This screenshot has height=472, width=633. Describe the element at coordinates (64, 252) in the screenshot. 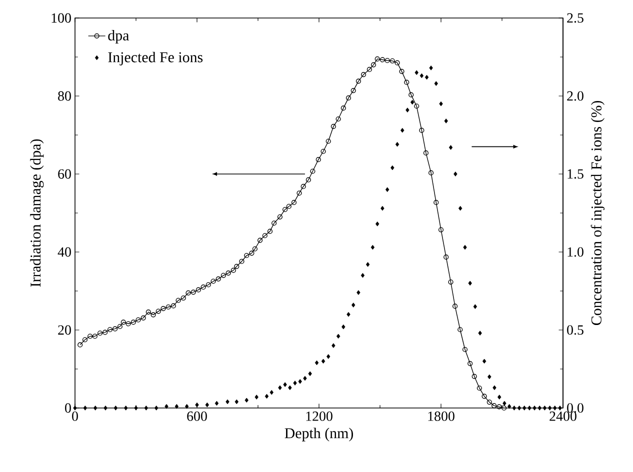

I see `y-tick-label: 40` at that location.